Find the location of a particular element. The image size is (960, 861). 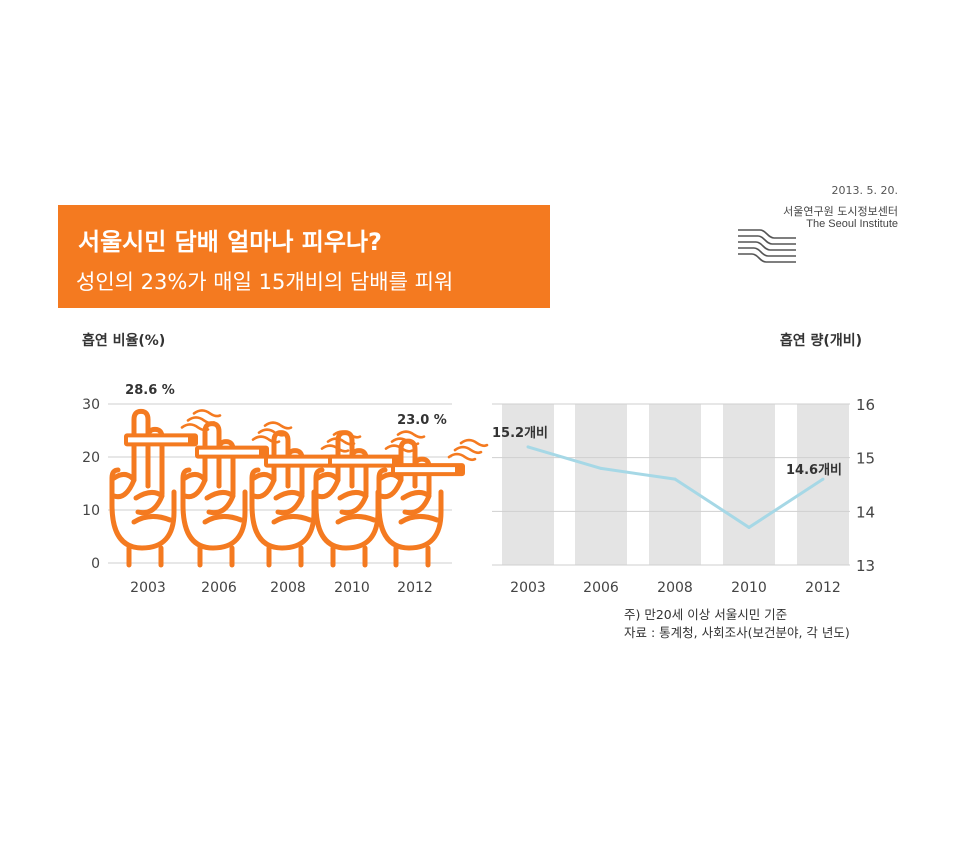

page-subtitle: 성인의 23%가 매일 15개비의 담배를 피워 is located at coordinates (265, 282).